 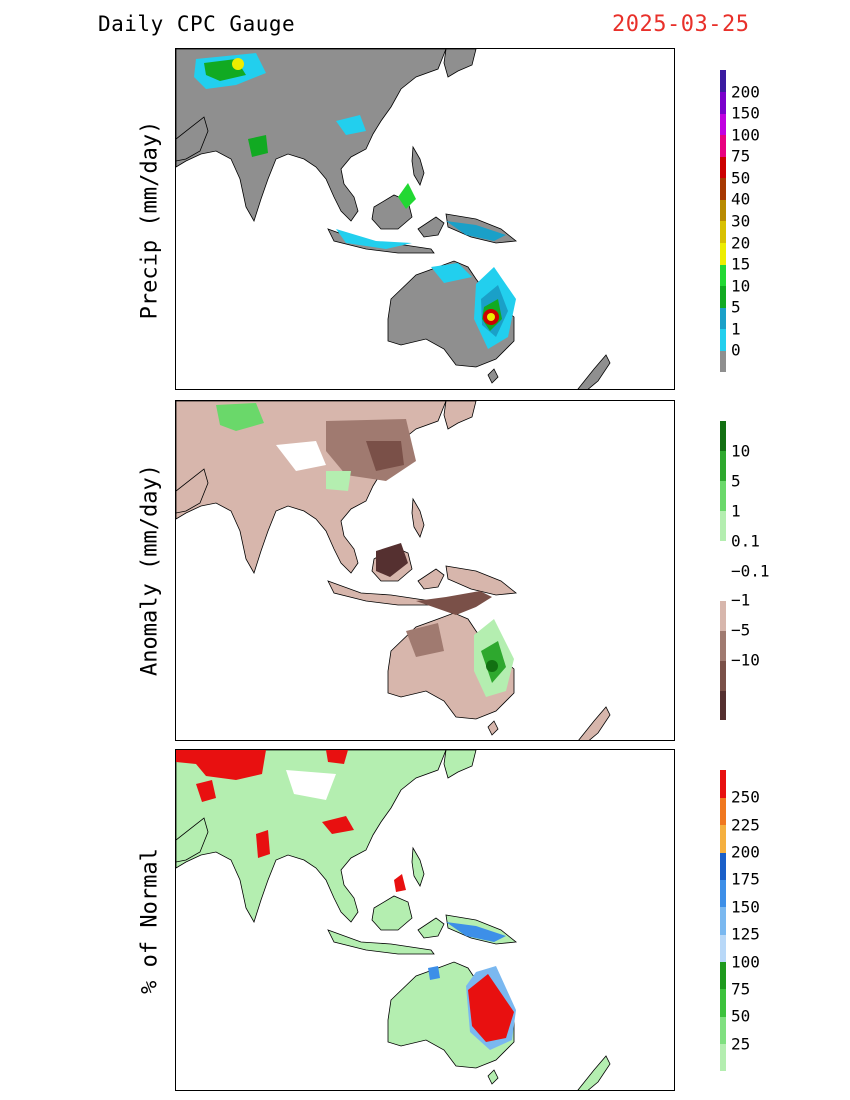 I want to click on chart-title: Daily CPC Gauge, so click(x=197, y=24).